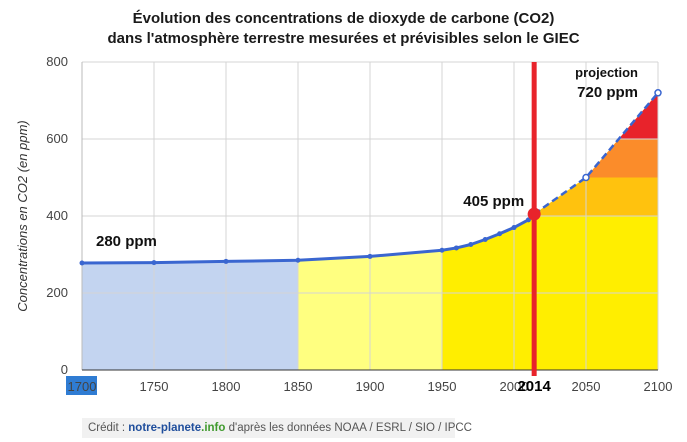  Describe the element at coordinates (107, 428) in the screenshot. I see `credit-prefix: Crédit :` at that location.